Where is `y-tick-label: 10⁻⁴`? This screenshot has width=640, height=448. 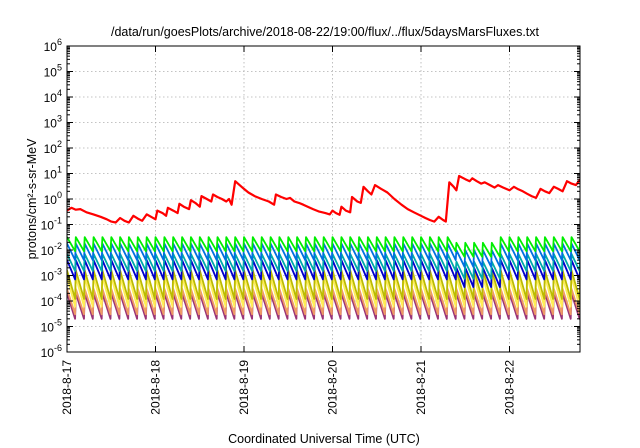 y-tick-label: 10⁻⁴ is located at coordinates (51, 300).